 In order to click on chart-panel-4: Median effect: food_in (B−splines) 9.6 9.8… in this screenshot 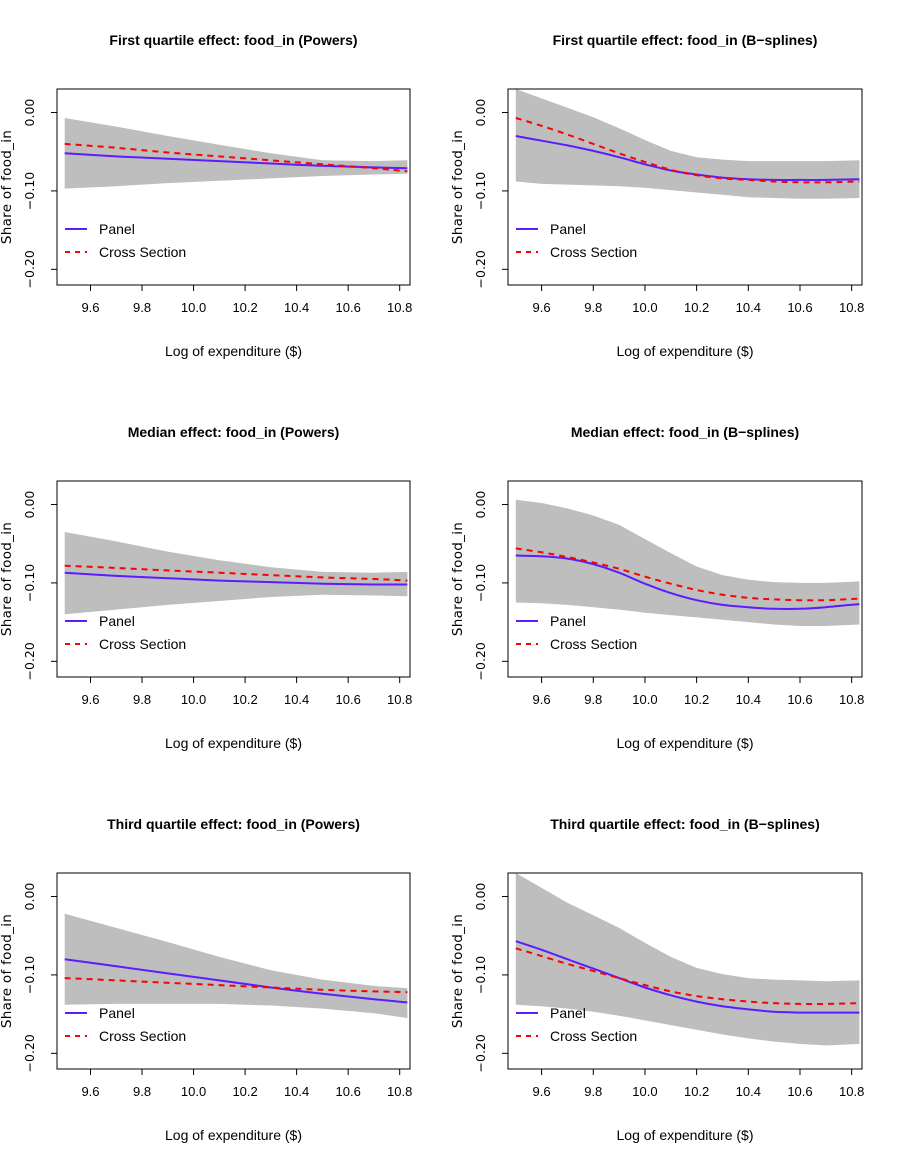, I will do `click(657, 587)`.